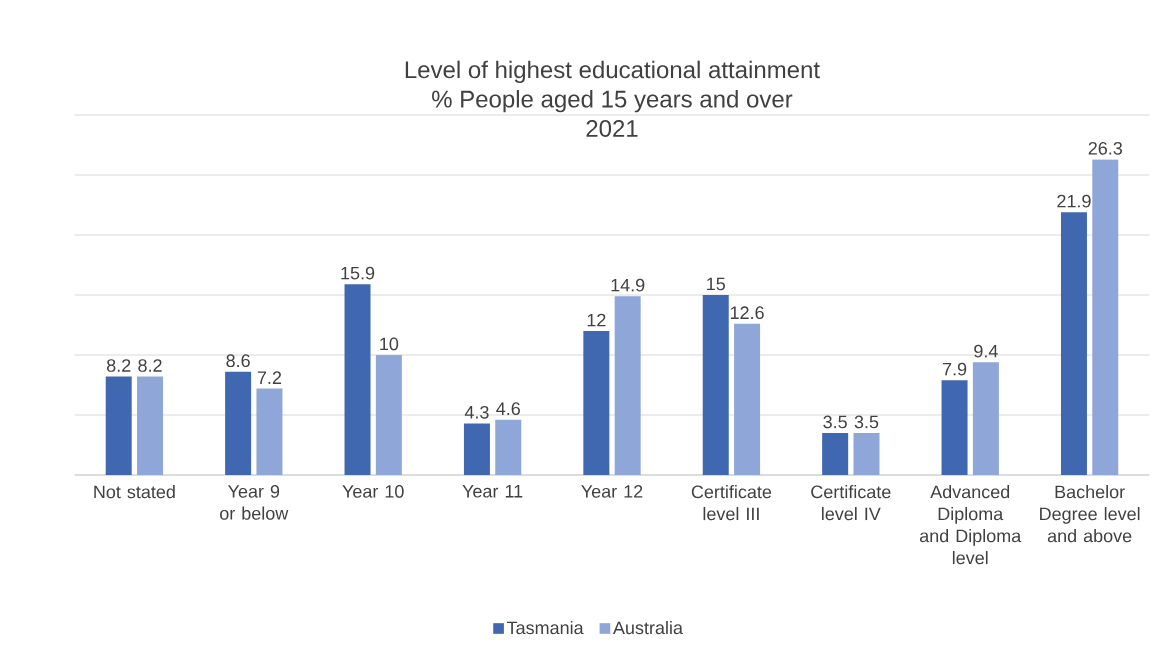 The width and height of the screenshot is (1172, 660). Describe the element at coordinates (647, 627) in the screenshot. I see `legend-label: Australia` at that location.